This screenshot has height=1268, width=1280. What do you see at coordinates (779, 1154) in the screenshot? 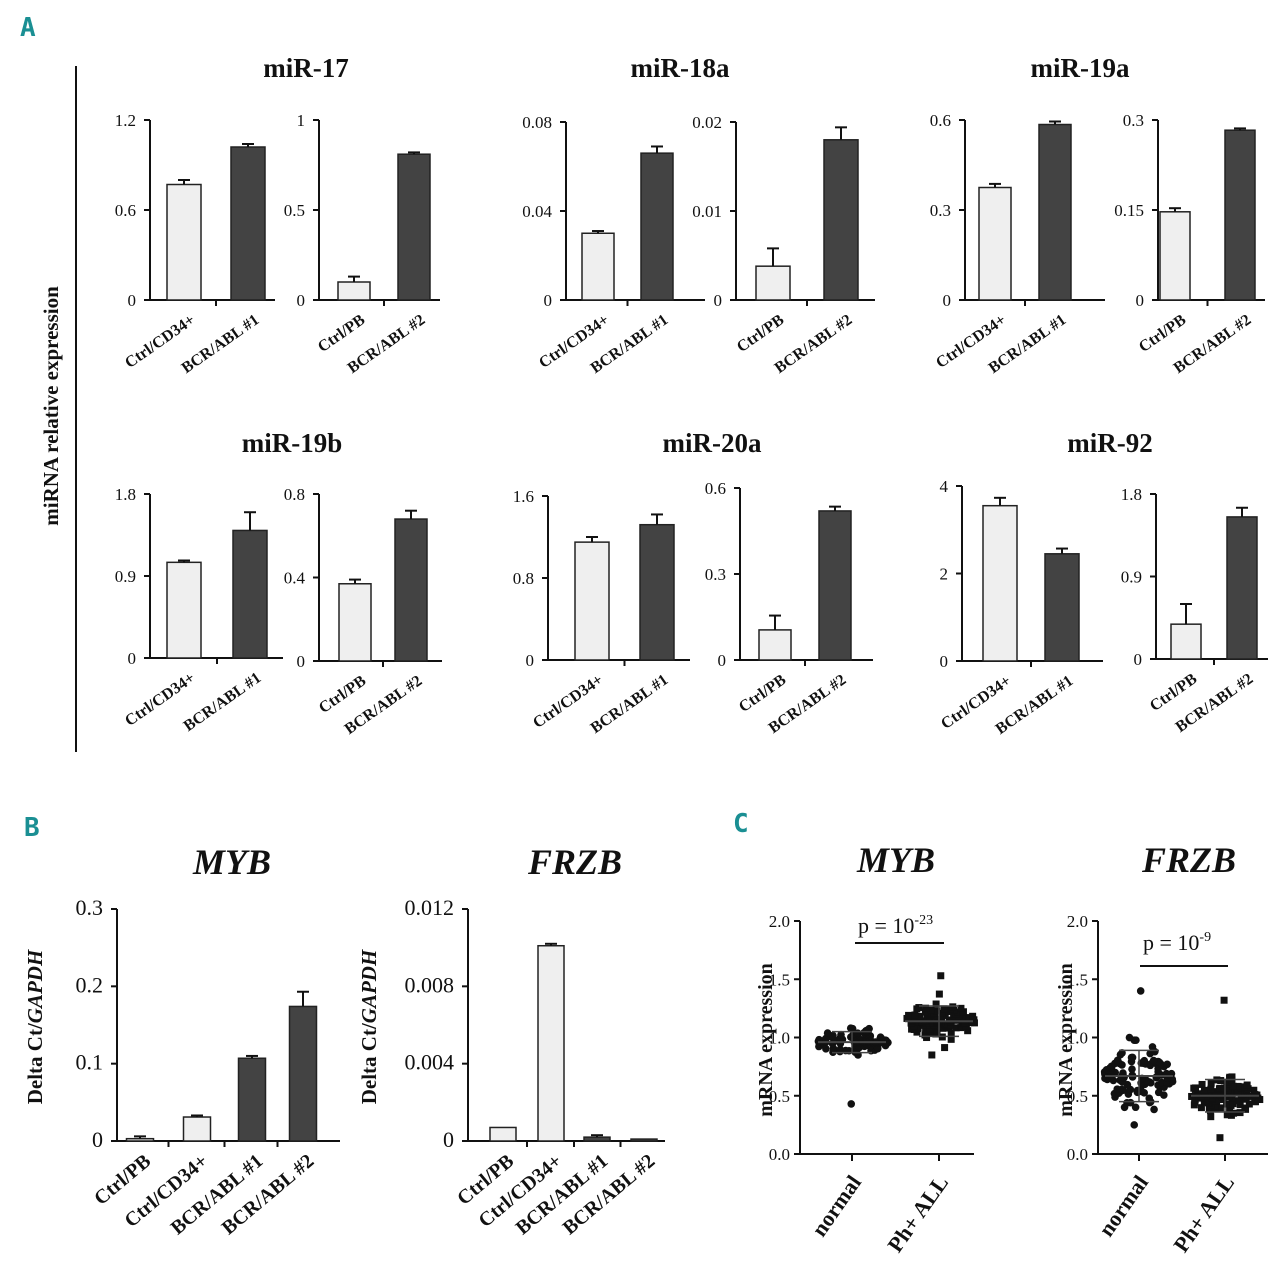
I see `y-tick-label: 0.0` at bounding box center [779, 1154].